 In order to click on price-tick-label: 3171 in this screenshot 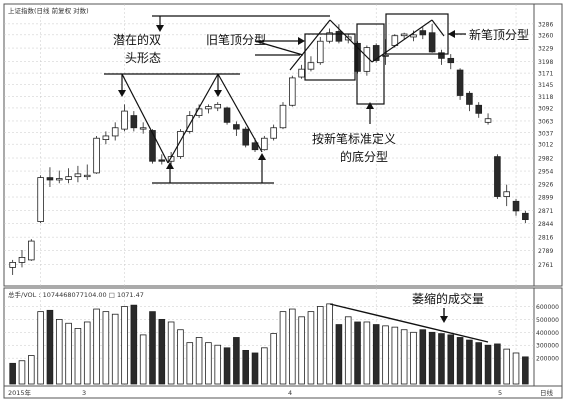, I will do `click(545, 74)`.